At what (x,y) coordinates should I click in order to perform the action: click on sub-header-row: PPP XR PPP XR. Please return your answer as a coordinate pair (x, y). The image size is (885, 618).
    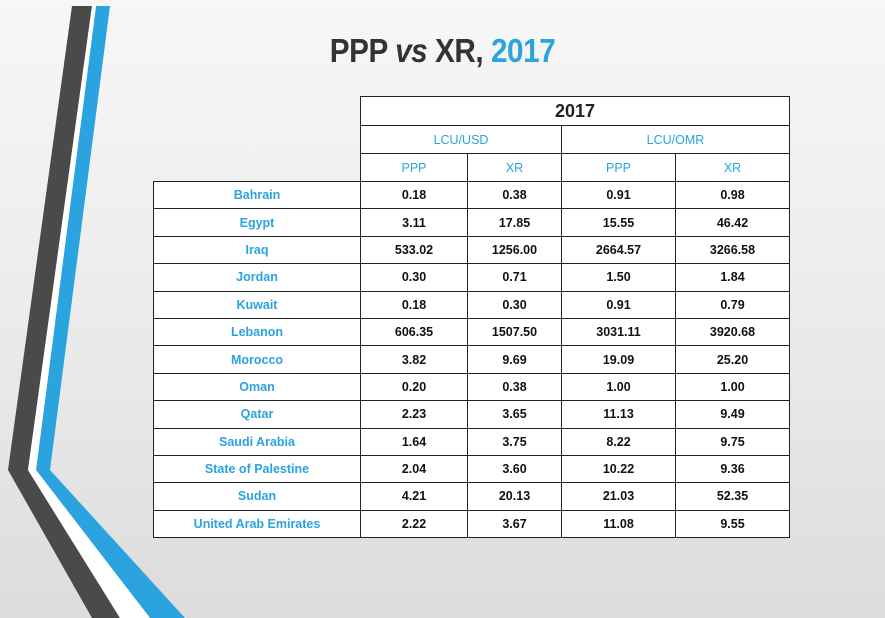
    Looking at the image, I should click on (472, 167).